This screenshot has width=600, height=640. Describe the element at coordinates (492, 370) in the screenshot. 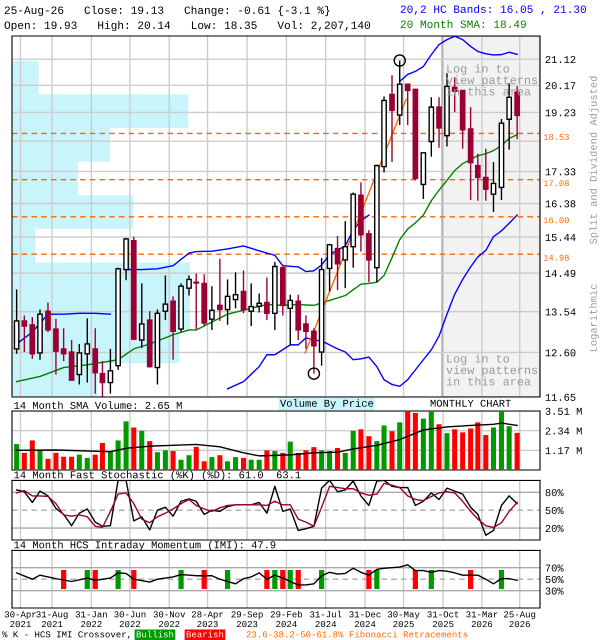

I see `annotation: Log in to view patterns in this area` at that location.